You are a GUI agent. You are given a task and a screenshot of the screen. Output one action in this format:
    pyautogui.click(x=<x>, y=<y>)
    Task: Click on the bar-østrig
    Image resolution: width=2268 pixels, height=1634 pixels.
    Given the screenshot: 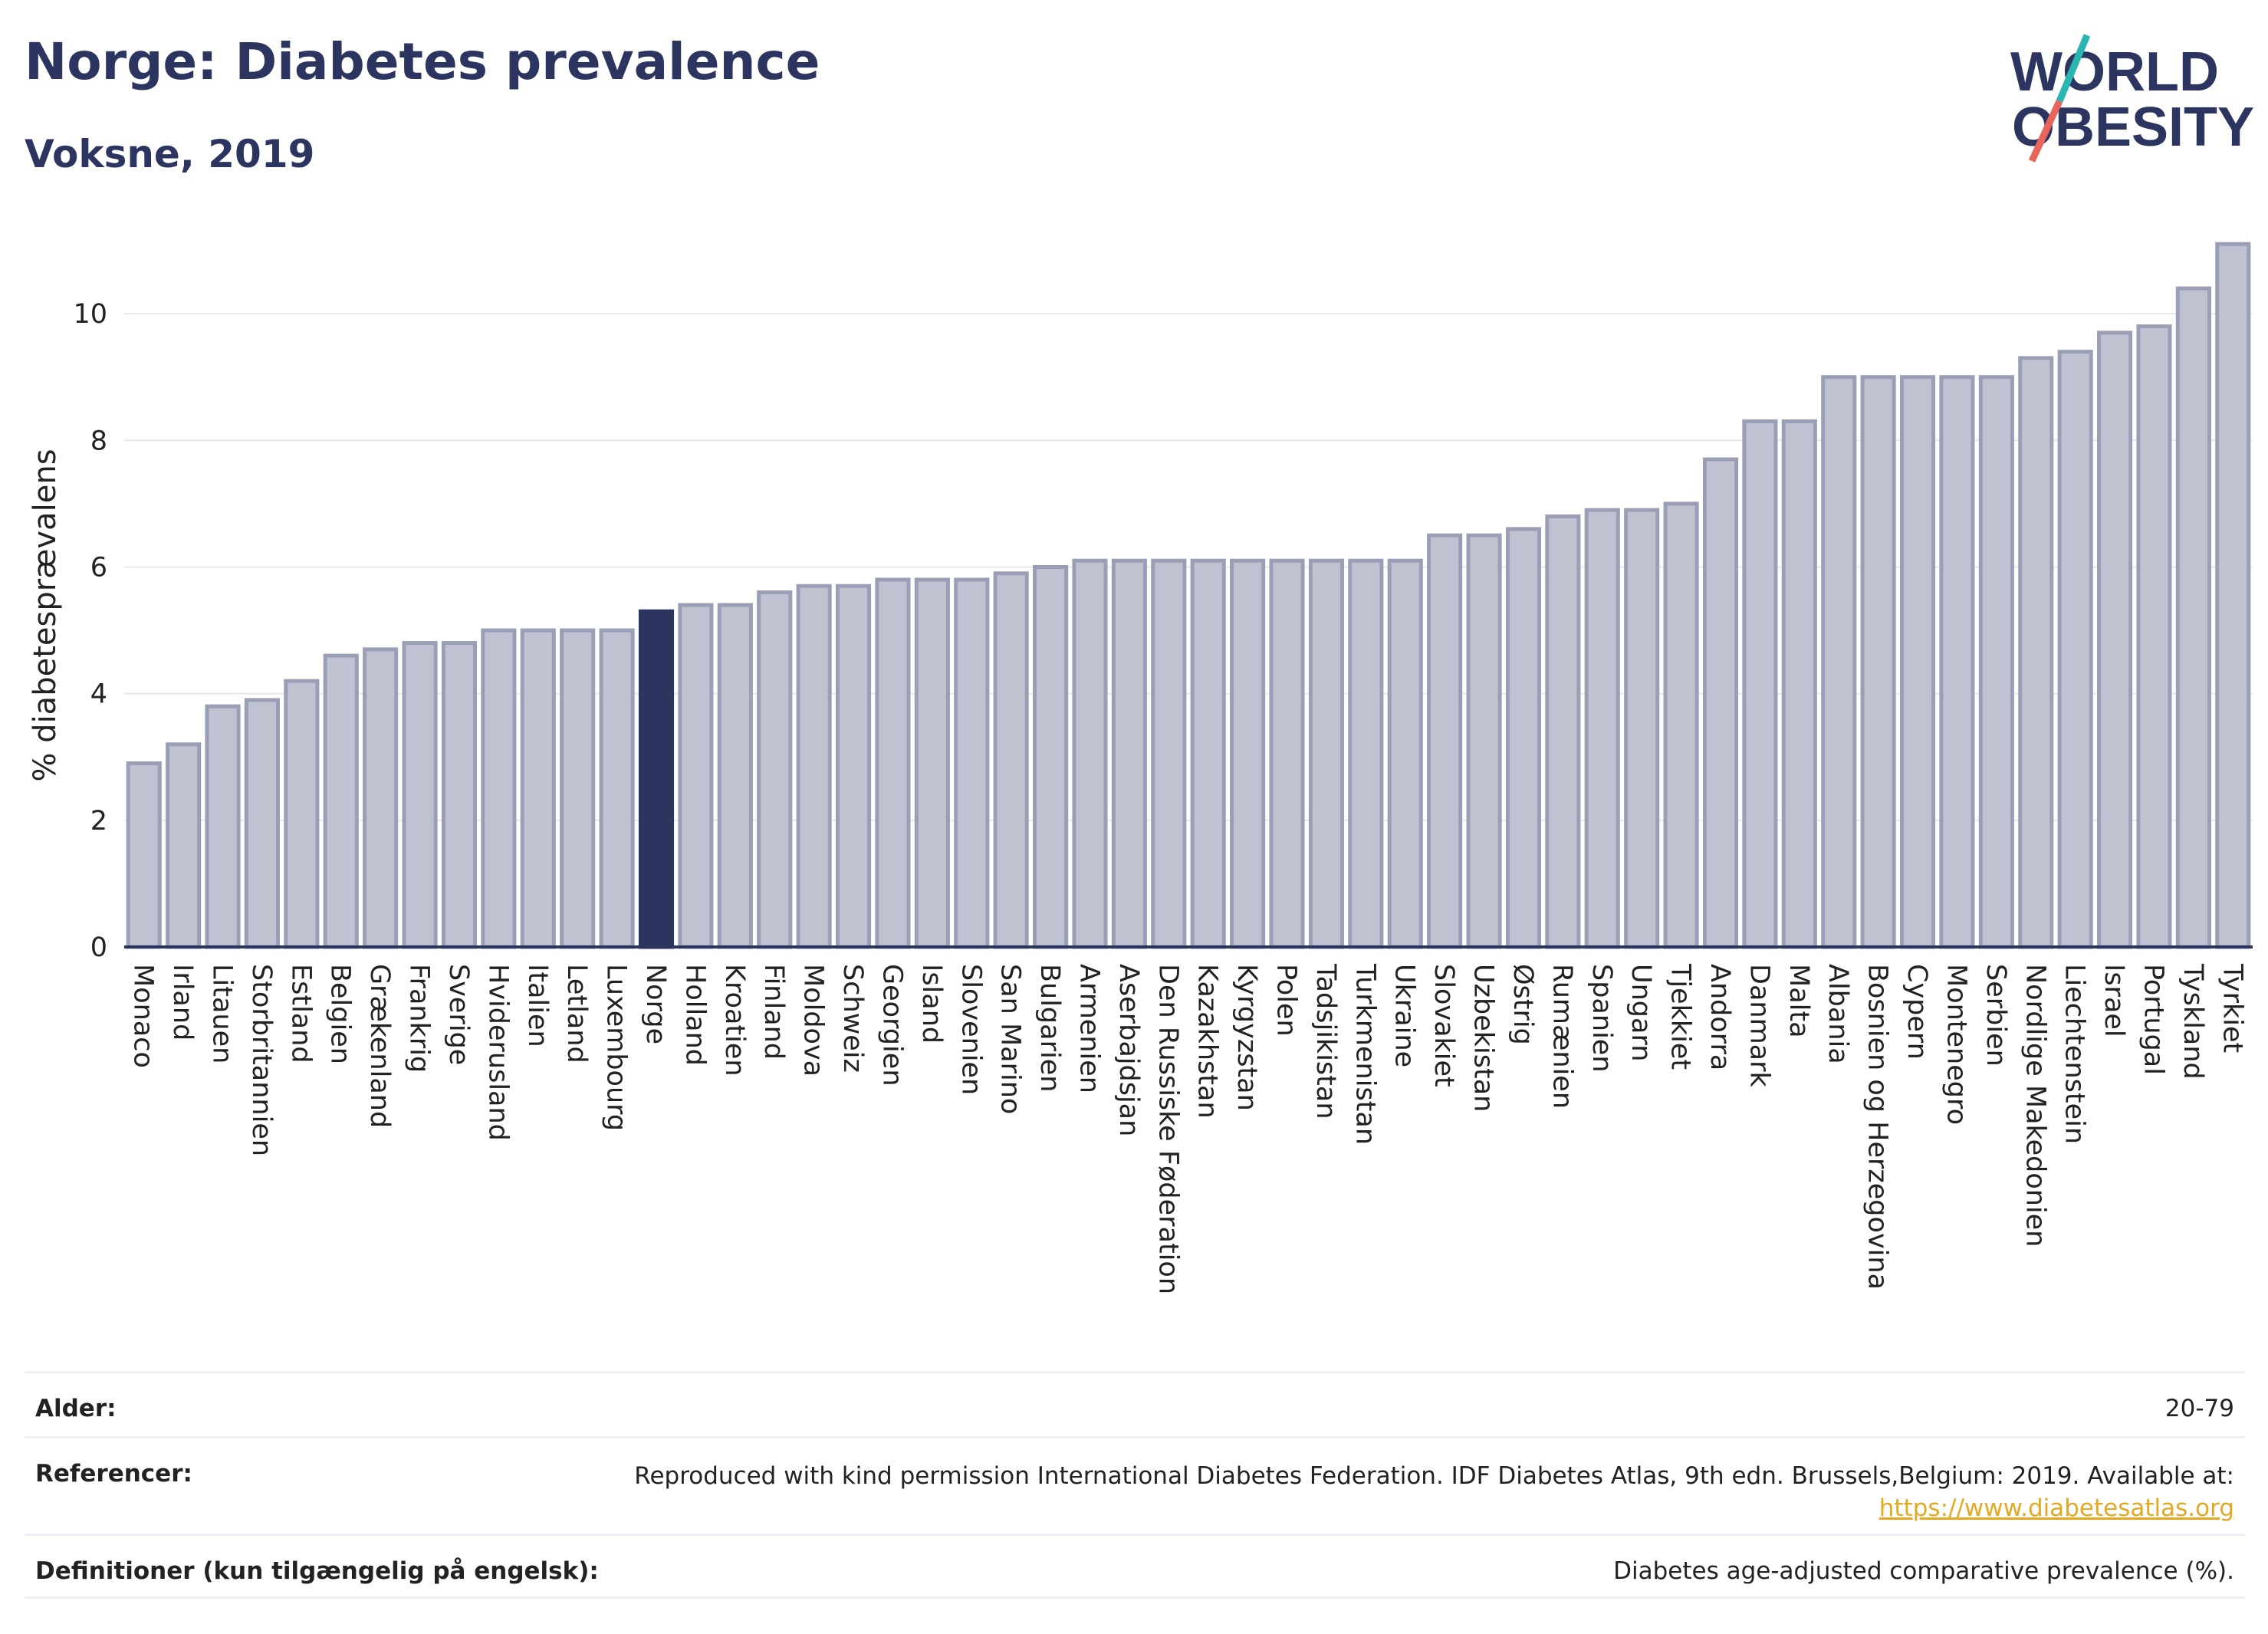 What is the action you would take?
    pyautogui.click(x=1523, y=738)
    